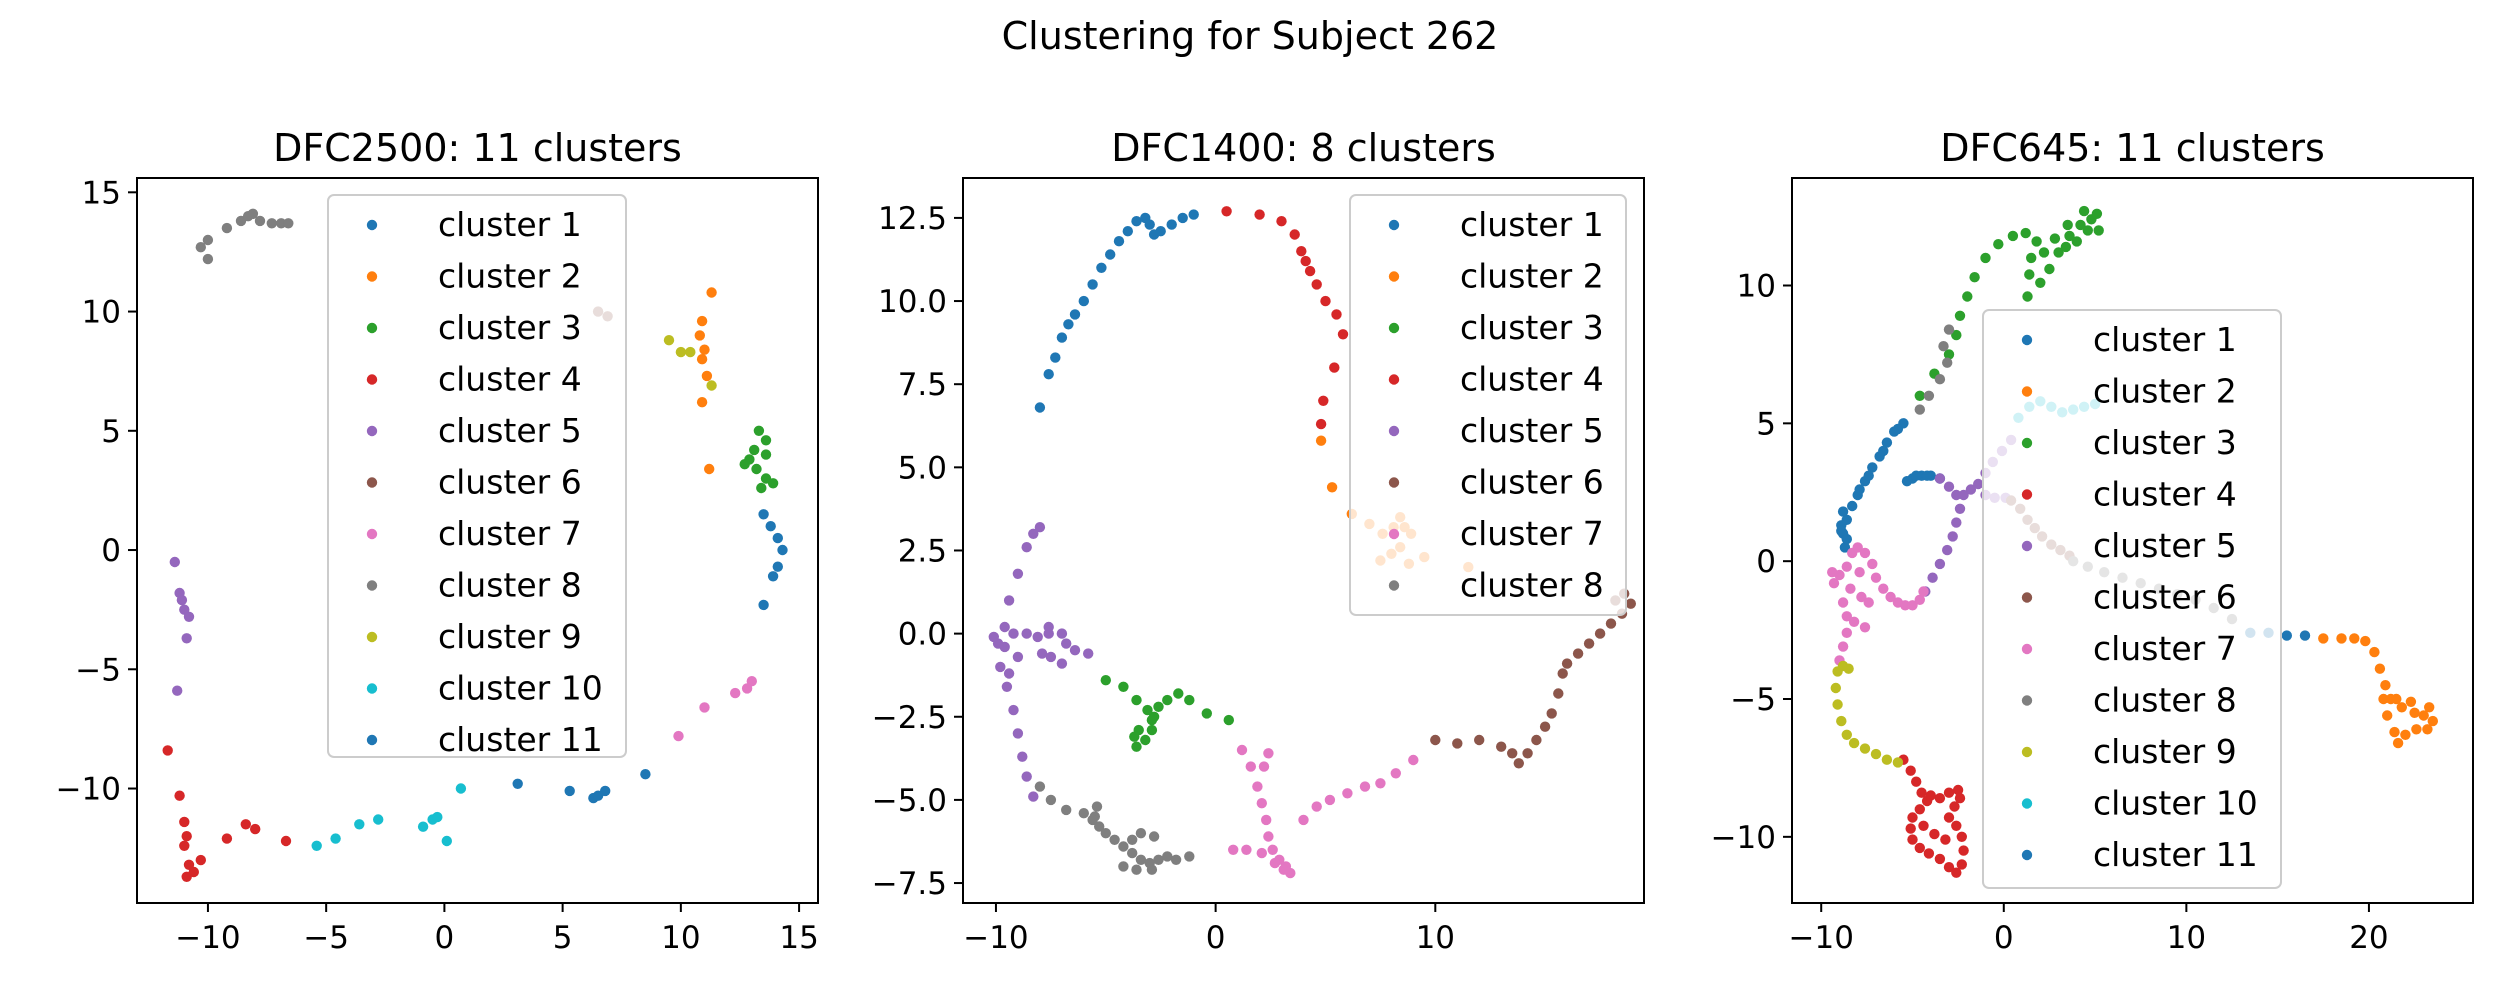 The height and width of the screenshot is (1000, 2500). What do you see at coordinates (510, 276) in the screenshot?
I see `legend-label: cluster 2` at bounding box center [510, 276].